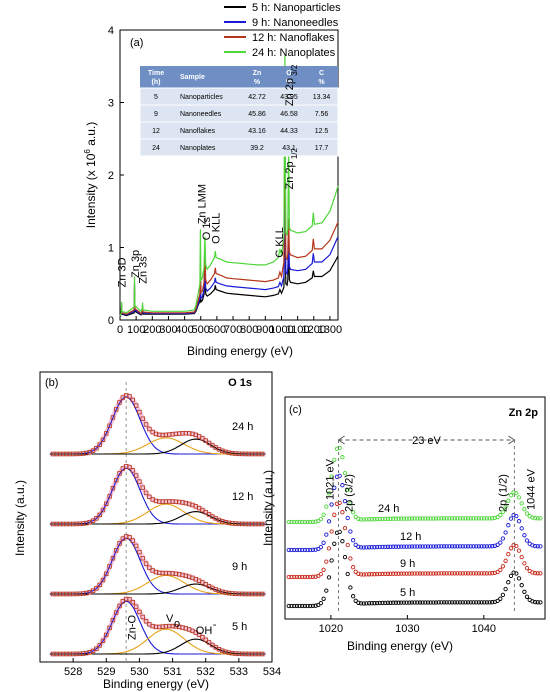  I want to click on panel-a-table-cell: 12, so click(156, 131).